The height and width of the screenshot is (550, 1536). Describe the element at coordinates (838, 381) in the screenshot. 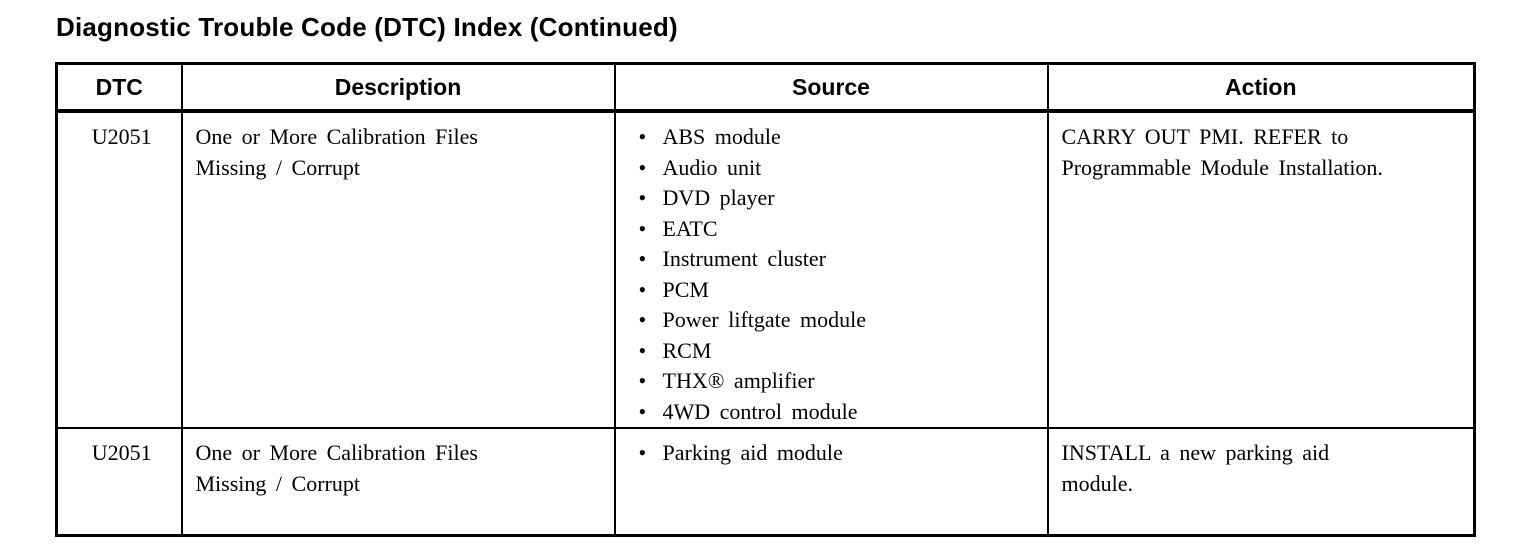

I see `source-list-item: THX® amplifier` at that location.